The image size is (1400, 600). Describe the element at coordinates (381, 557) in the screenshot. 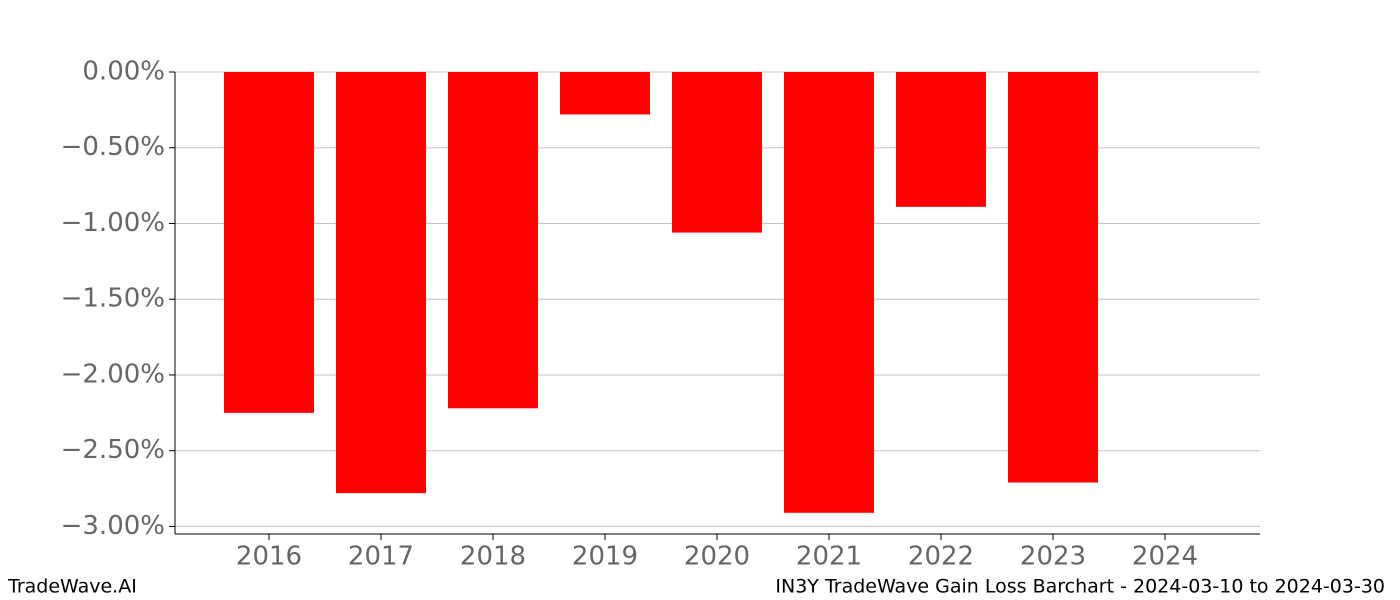

I see `x-tick-label: 2017` at that location.